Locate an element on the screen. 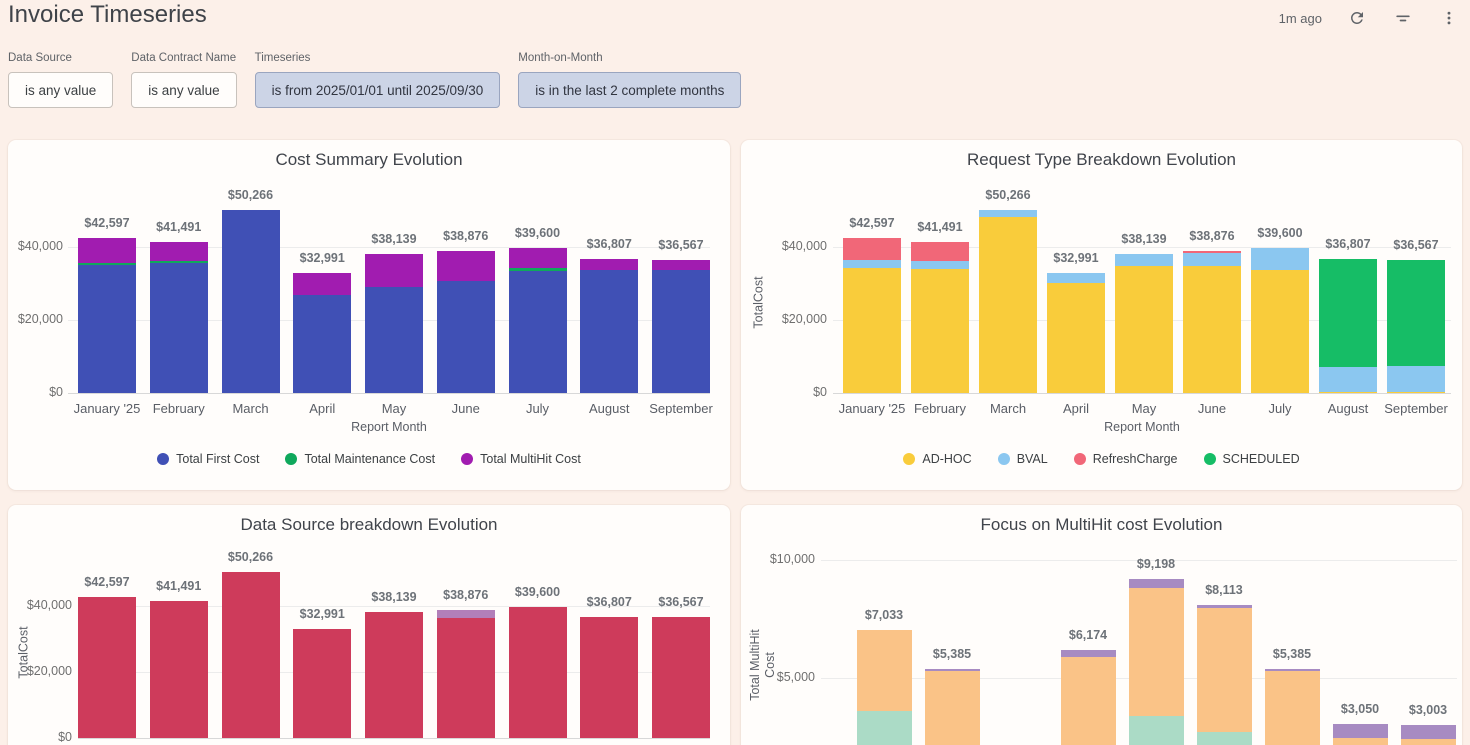 The height and width of the screenshot is (745, 1470). legend-item: SCHEDULED is located at coordinates (1251, 459).